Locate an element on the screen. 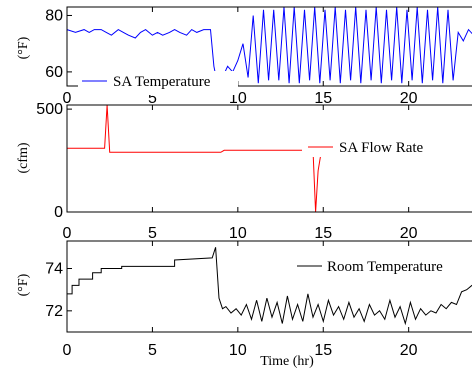  legend-box-sa-flow-rate is located at coordinates (387, 146).